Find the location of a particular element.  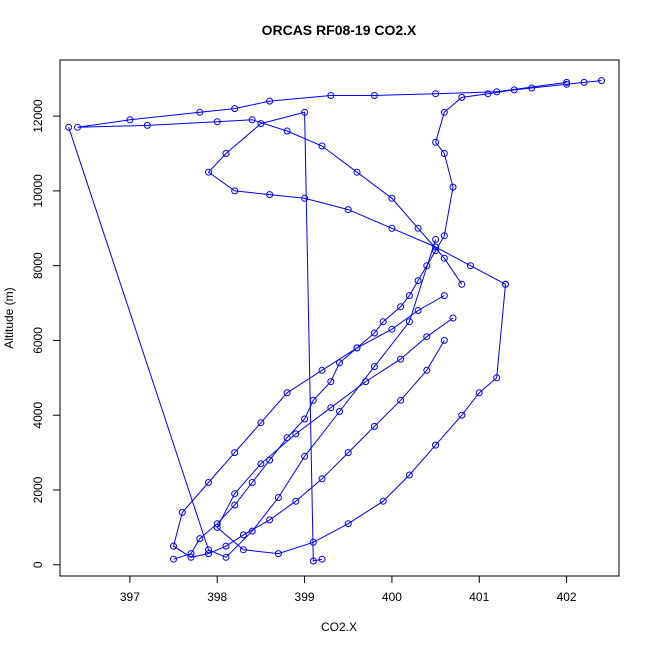

x-tick-label: 400 is located at coordinates (392, 597).